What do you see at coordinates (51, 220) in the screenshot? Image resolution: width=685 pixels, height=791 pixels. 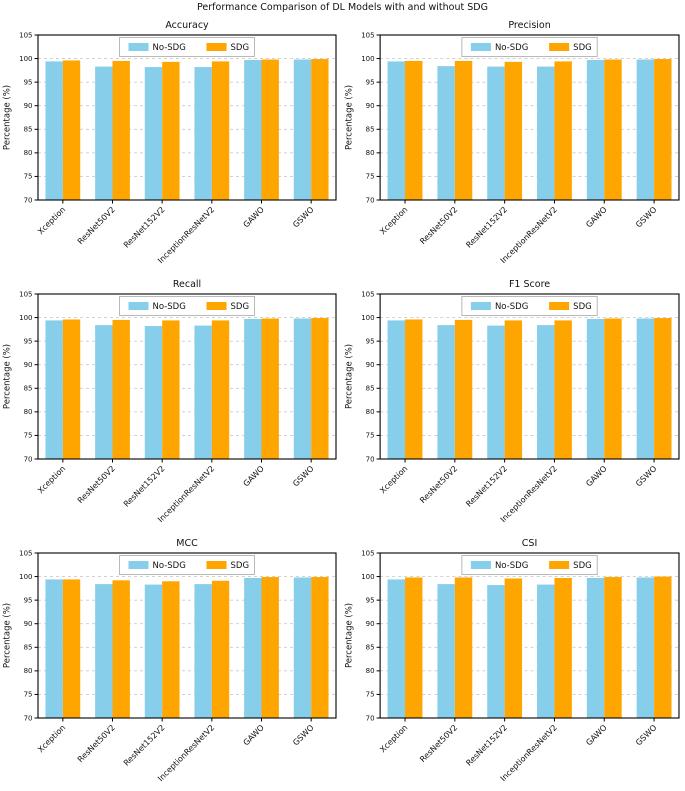 I see `x-tick-label: Xception` at bounding box center [51, 220].